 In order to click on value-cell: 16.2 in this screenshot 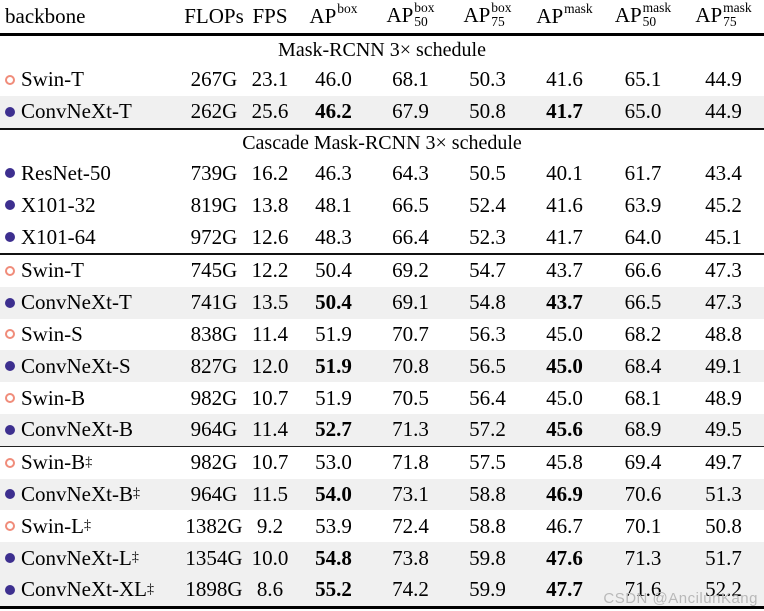, I will do `click(270, 173)`.